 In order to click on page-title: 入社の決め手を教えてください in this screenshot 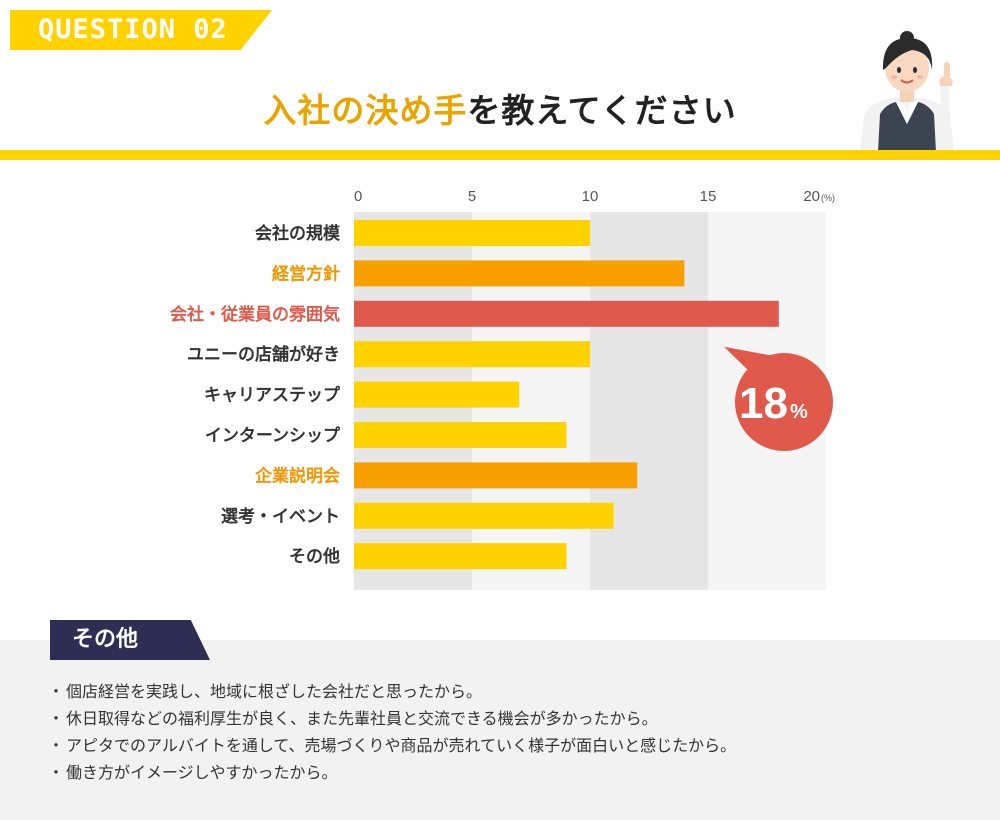, I will do `click(500, 108)`.